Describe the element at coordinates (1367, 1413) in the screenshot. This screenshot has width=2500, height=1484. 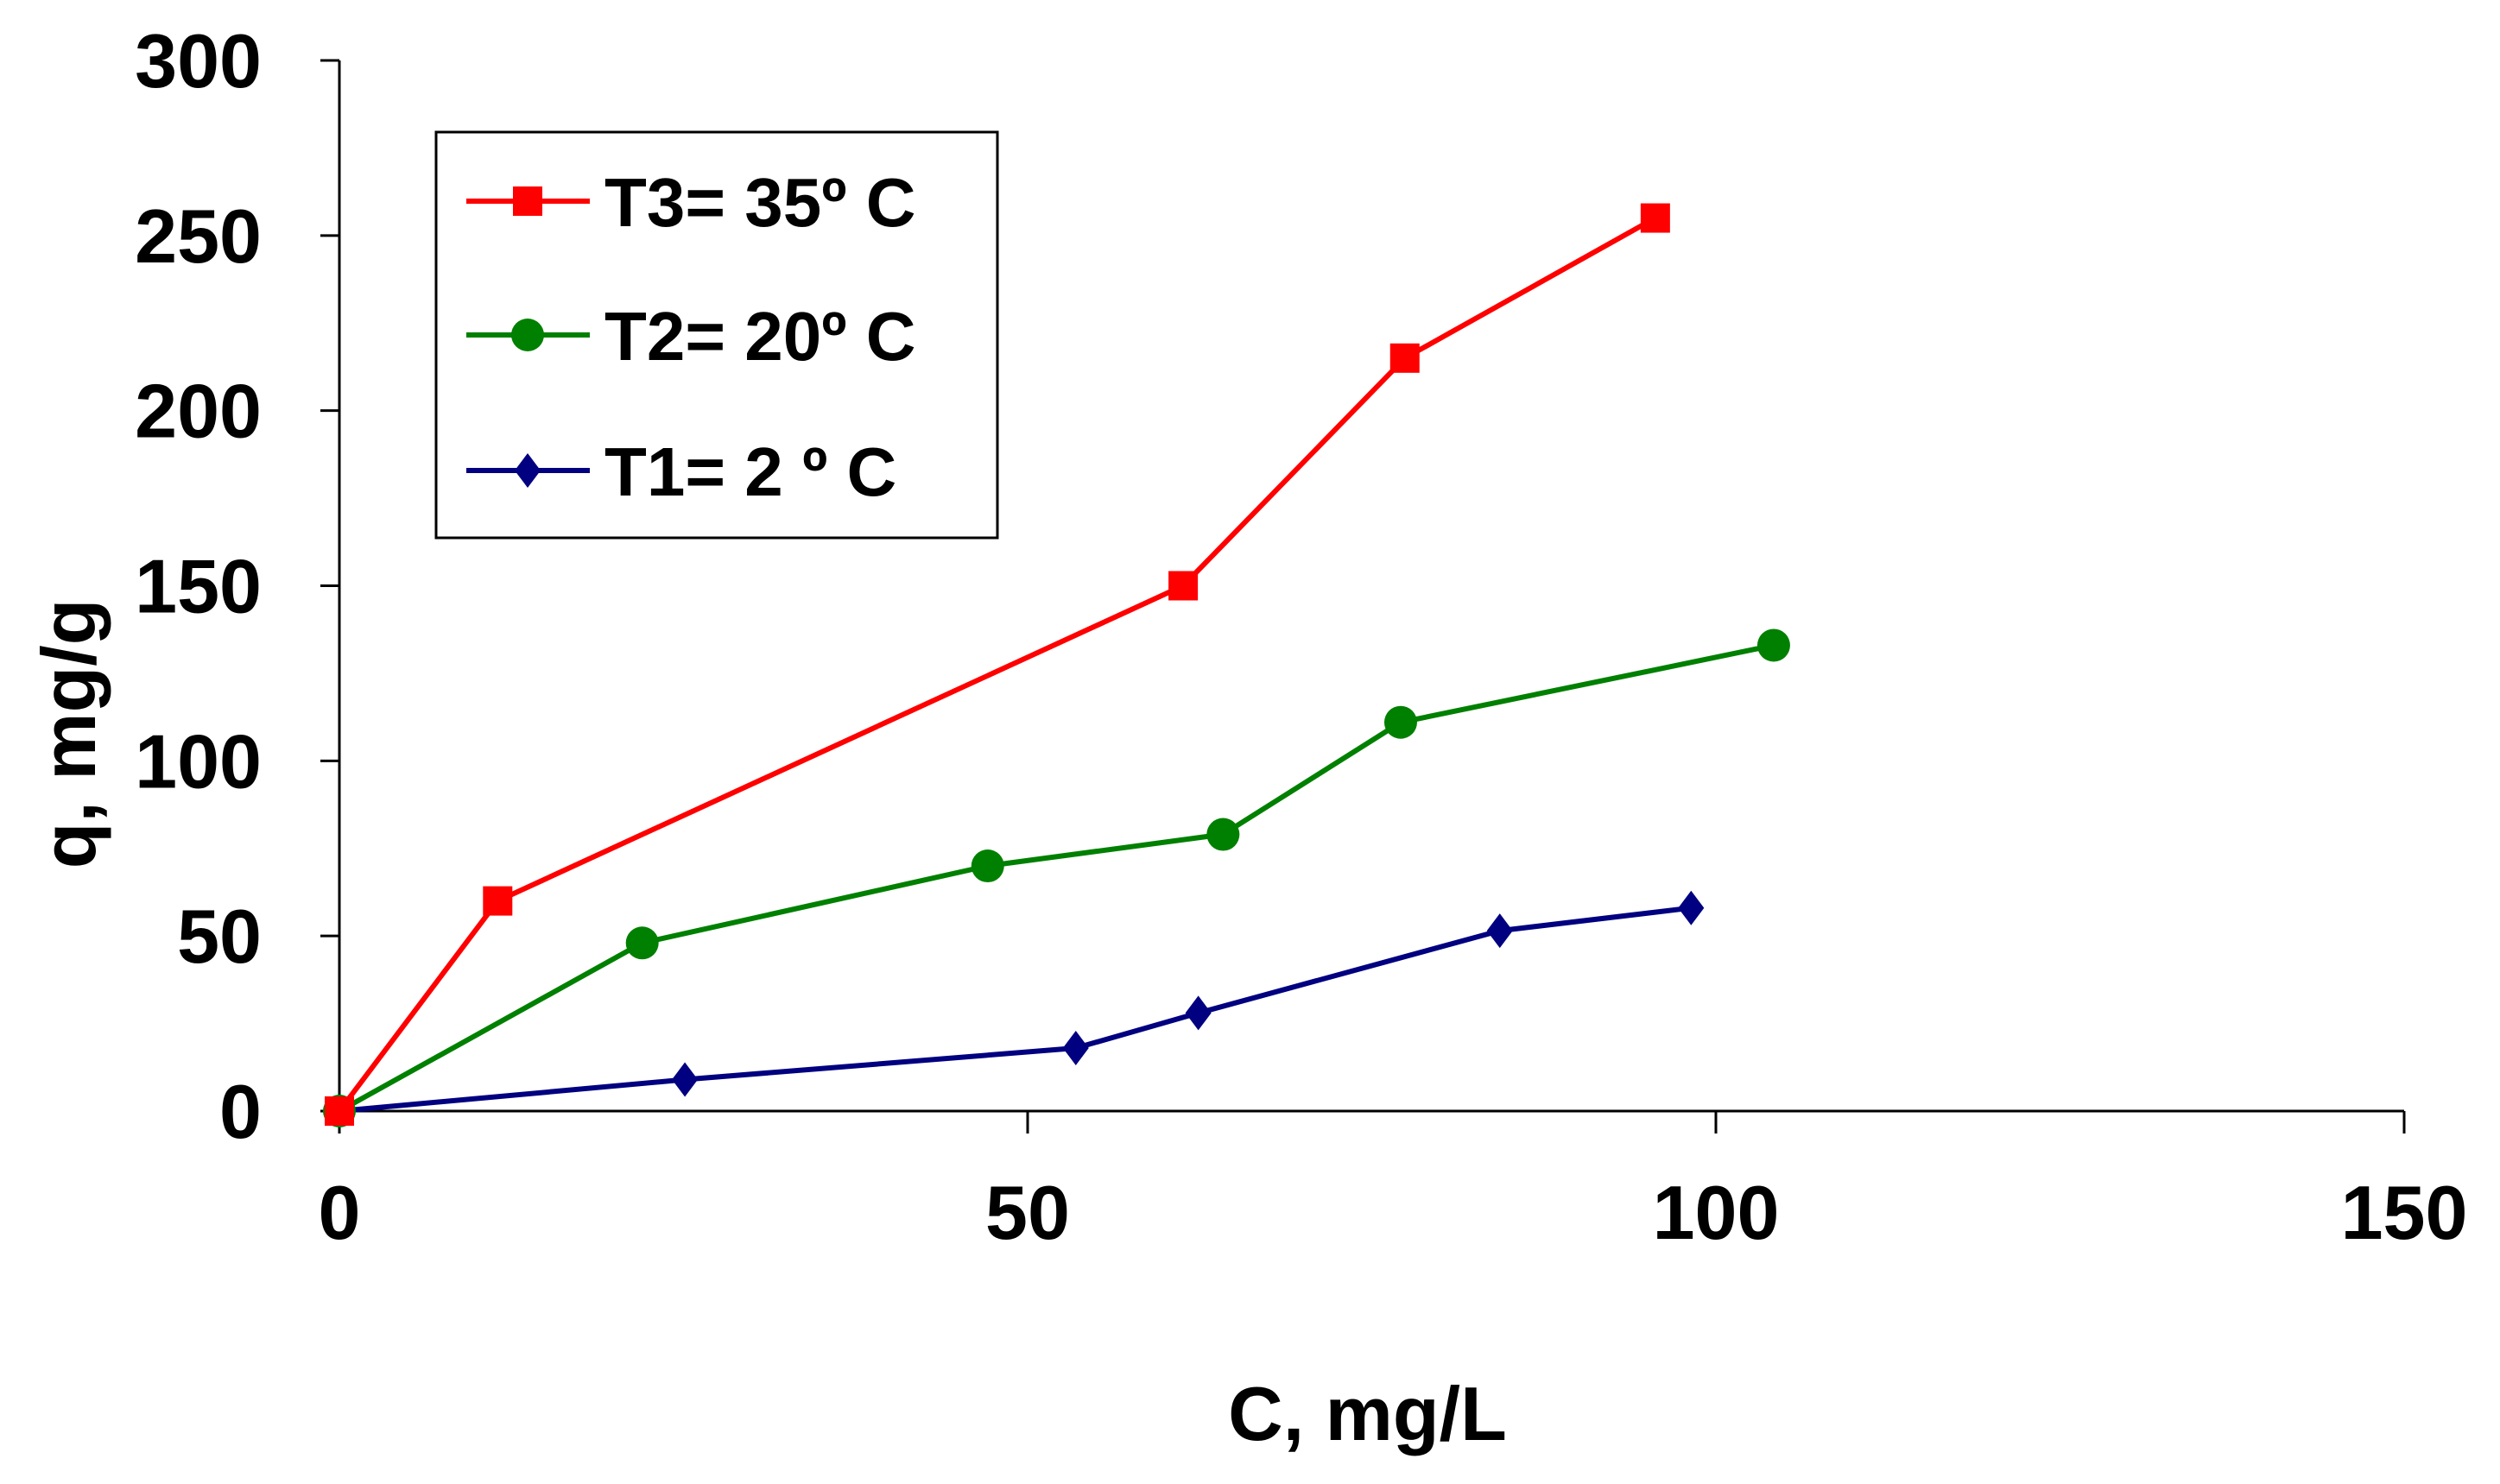
I see `x-axis-title: C, mg/L` at that location.